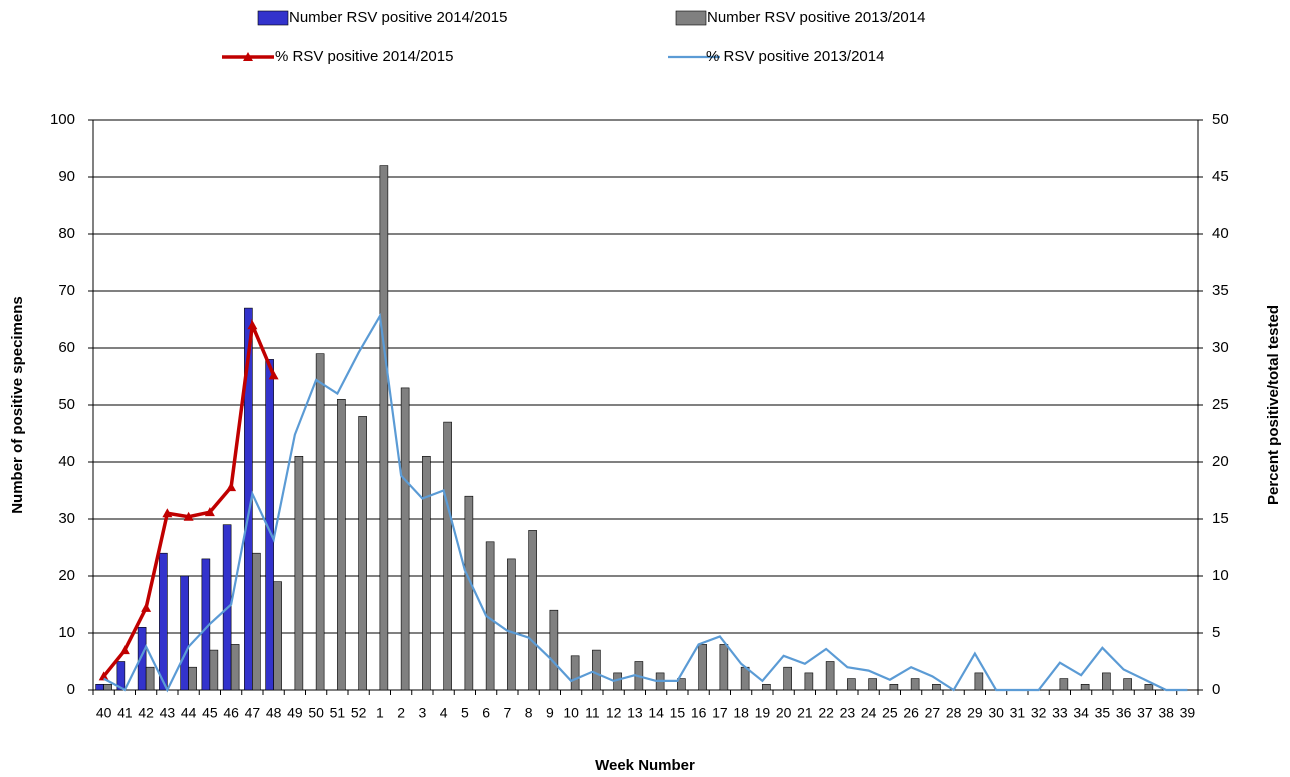 This screenshot has height=777, width=1290. Describe the element at coordinates (66, 290) in the screenshot. I see `y-tick-label: 70` at that location.